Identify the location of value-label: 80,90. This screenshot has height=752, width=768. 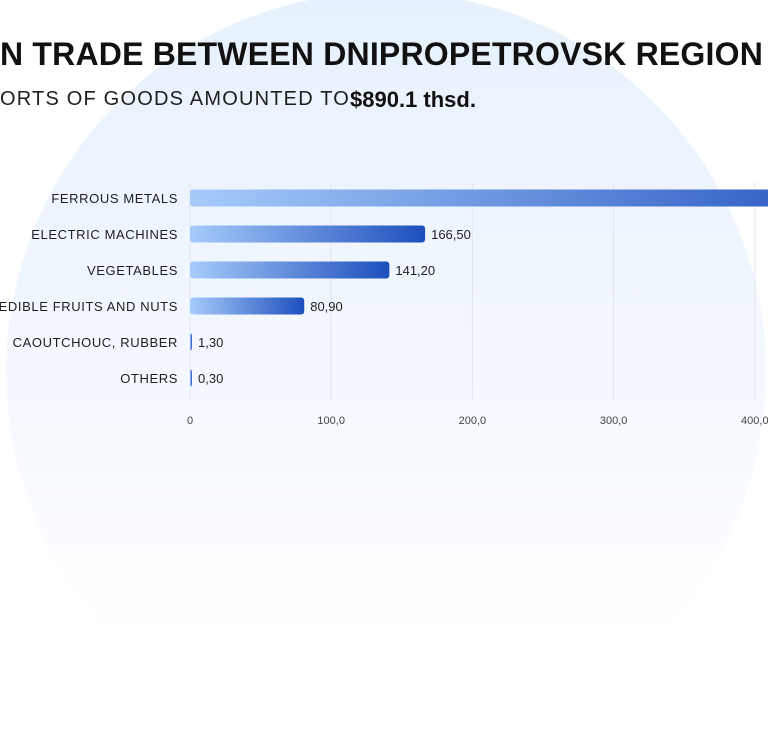
(326, 306).